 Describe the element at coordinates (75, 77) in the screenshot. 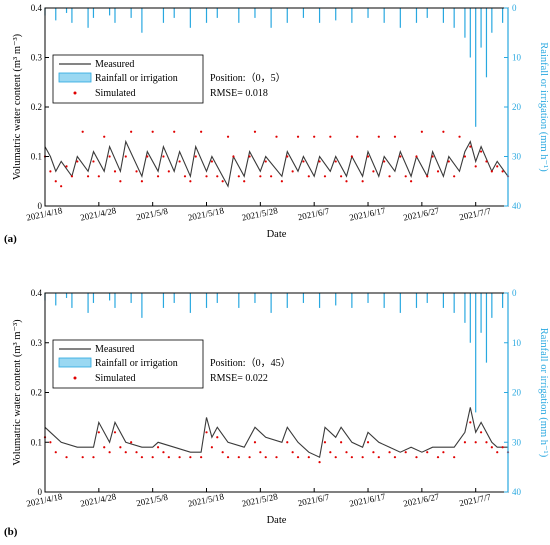

I see `legend-rainfall-swatch` at that location.